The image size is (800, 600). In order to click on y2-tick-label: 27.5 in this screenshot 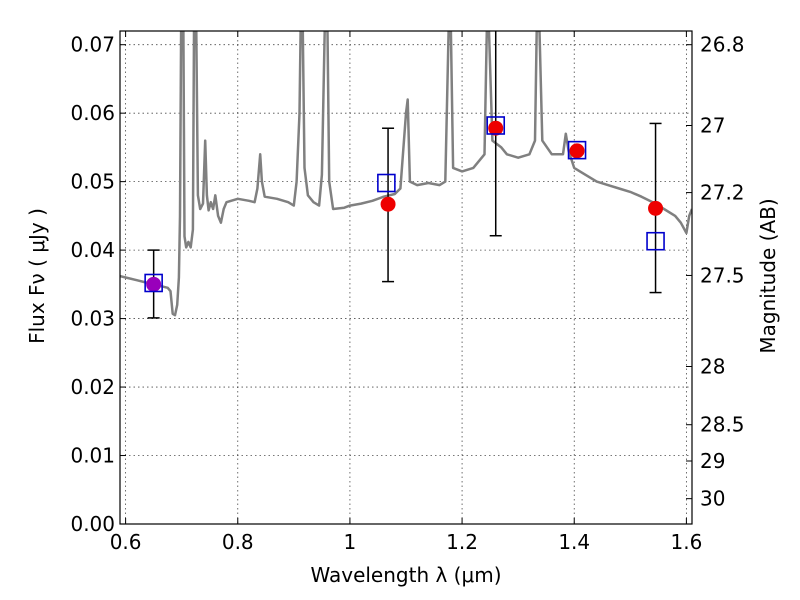, I will do `click(722, 275)`.